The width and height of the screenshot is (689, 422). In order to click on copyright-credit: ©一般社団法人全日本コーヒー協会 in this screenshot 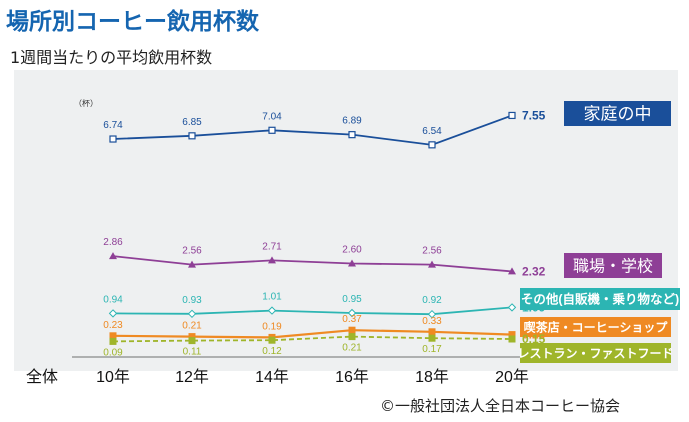, I will do `click(500, 406)`.